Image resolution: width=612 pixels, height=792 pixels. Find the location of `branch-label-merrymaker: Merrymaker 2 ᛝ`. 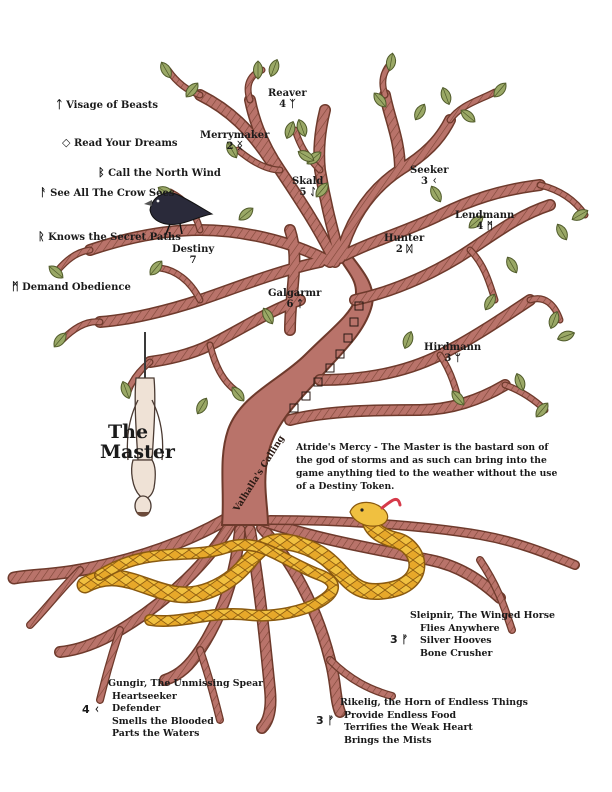

branch-label-merrymaker: Merrymaker 2 ᛝ is located at coordinates (234, 141).